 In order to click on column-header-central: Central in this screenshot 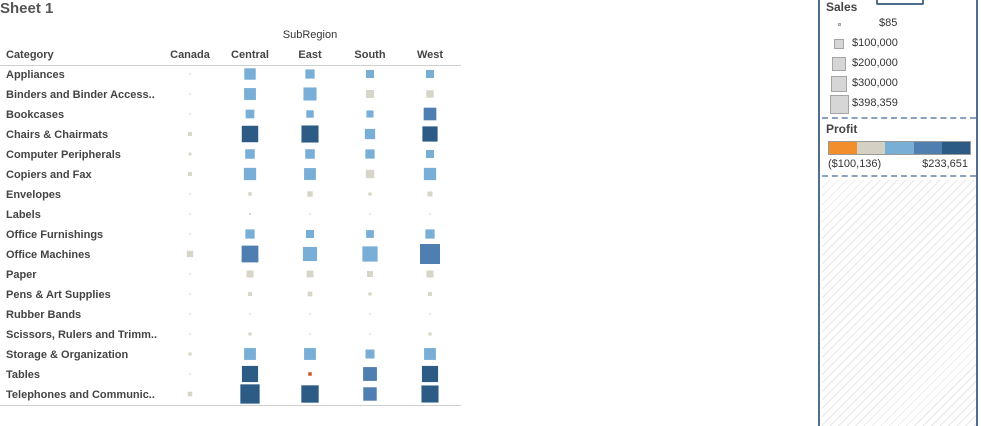, I will do `click(250, 55)`.